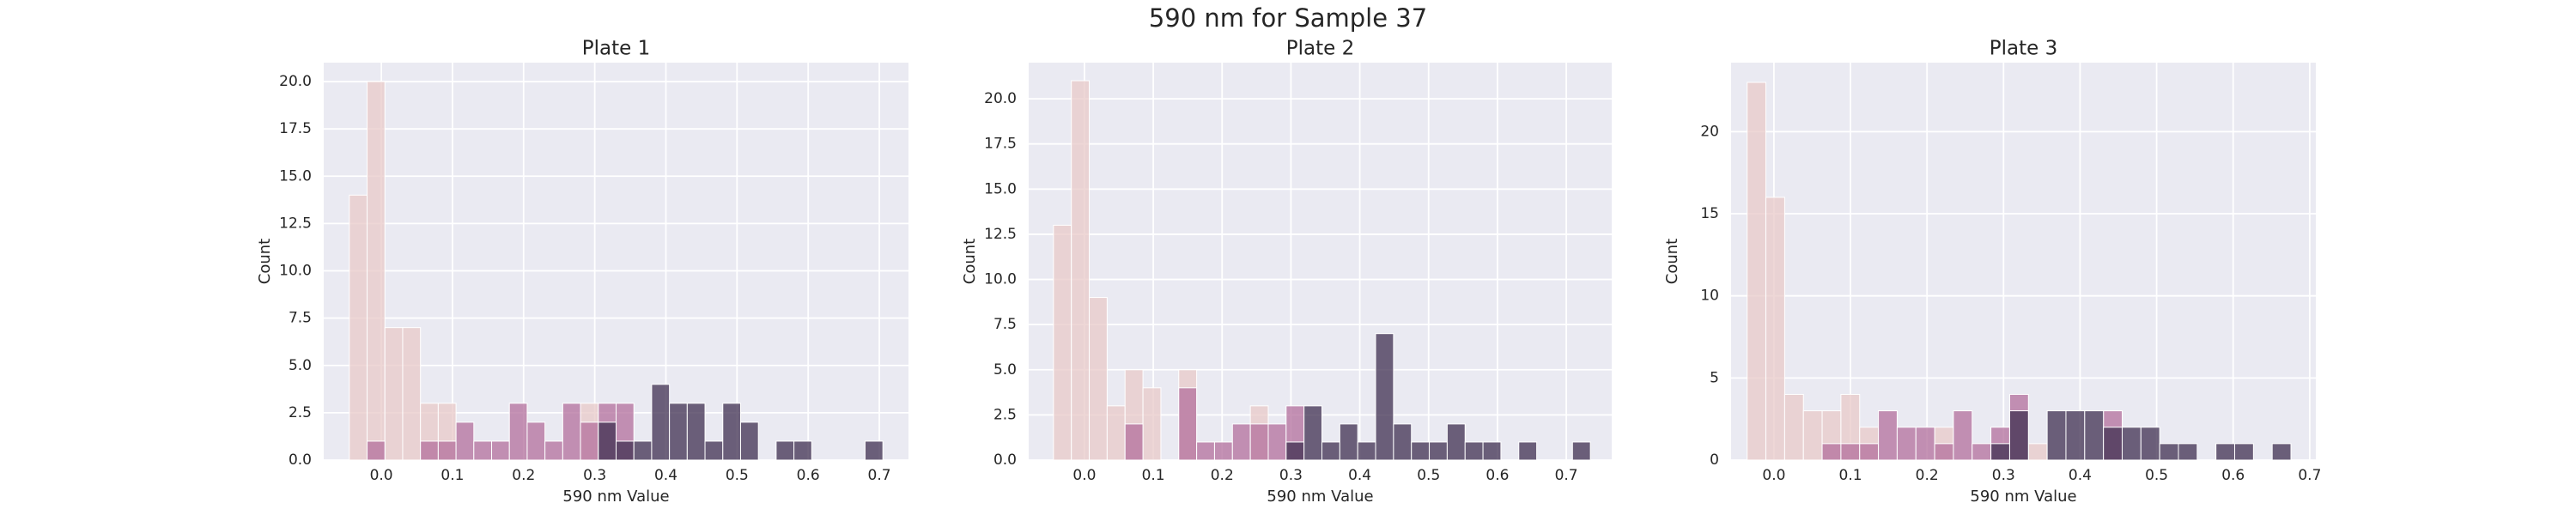 This screenshot has width=2576, height=515. Describe the element at coordinates (1320, 49) in the screenshot. I see `subplot-title: Plate 2` at that location.